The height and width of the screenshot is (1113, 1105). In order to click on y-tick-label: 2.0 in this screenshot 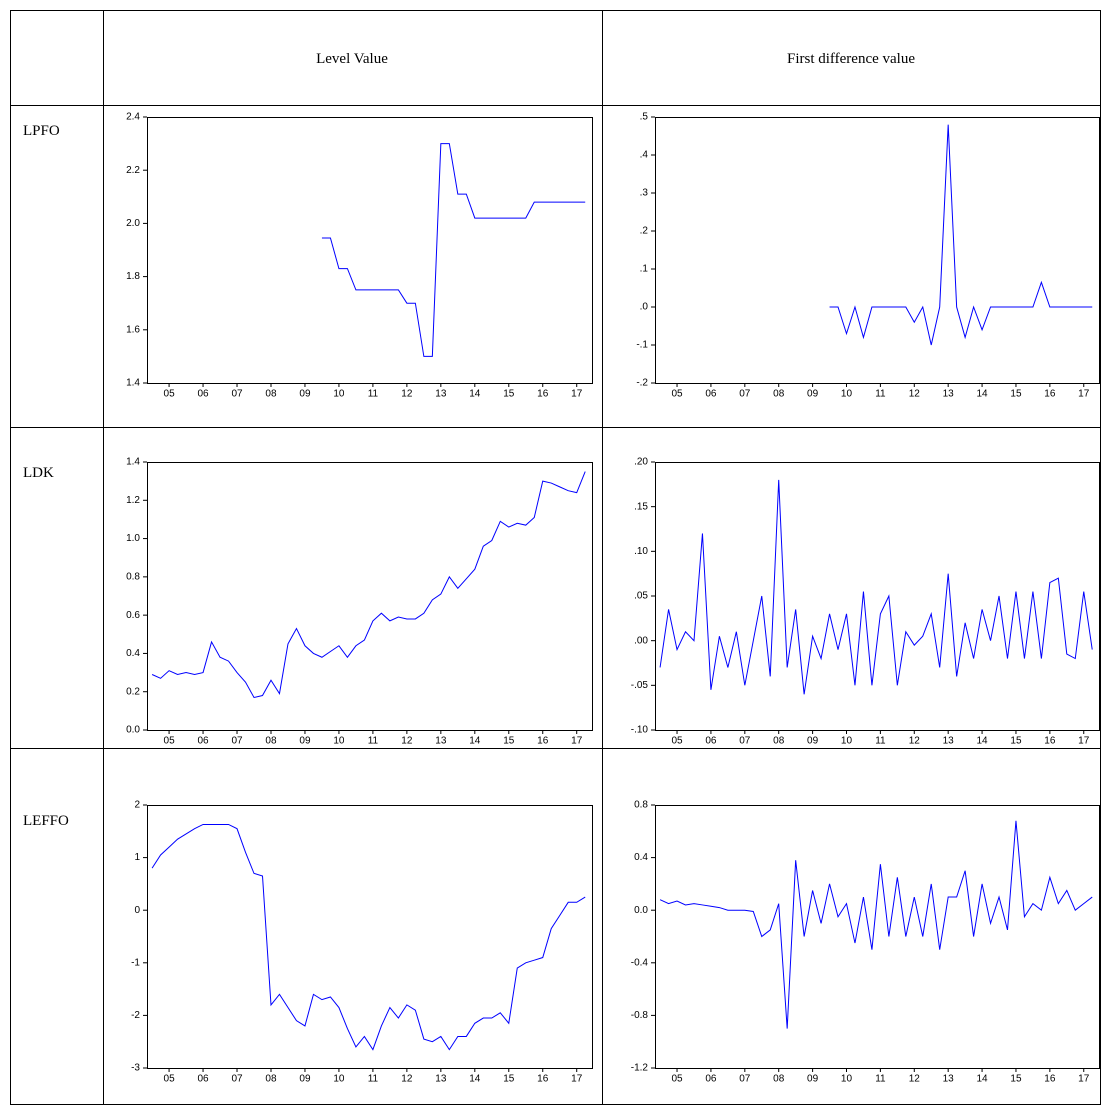, I will do `click(133, 223)`.